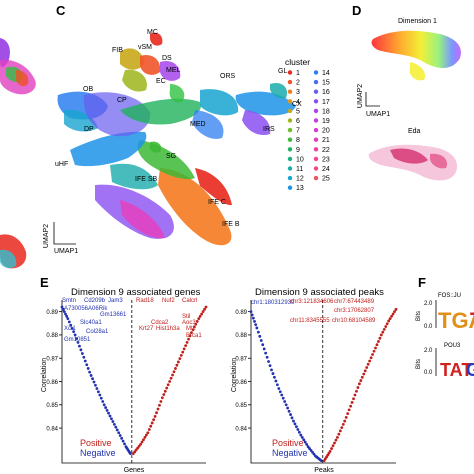  What do you see at coordinates (298, 131) in the screenshot?
I see `legend-item-label: 7` at bounding box center [298, 131].